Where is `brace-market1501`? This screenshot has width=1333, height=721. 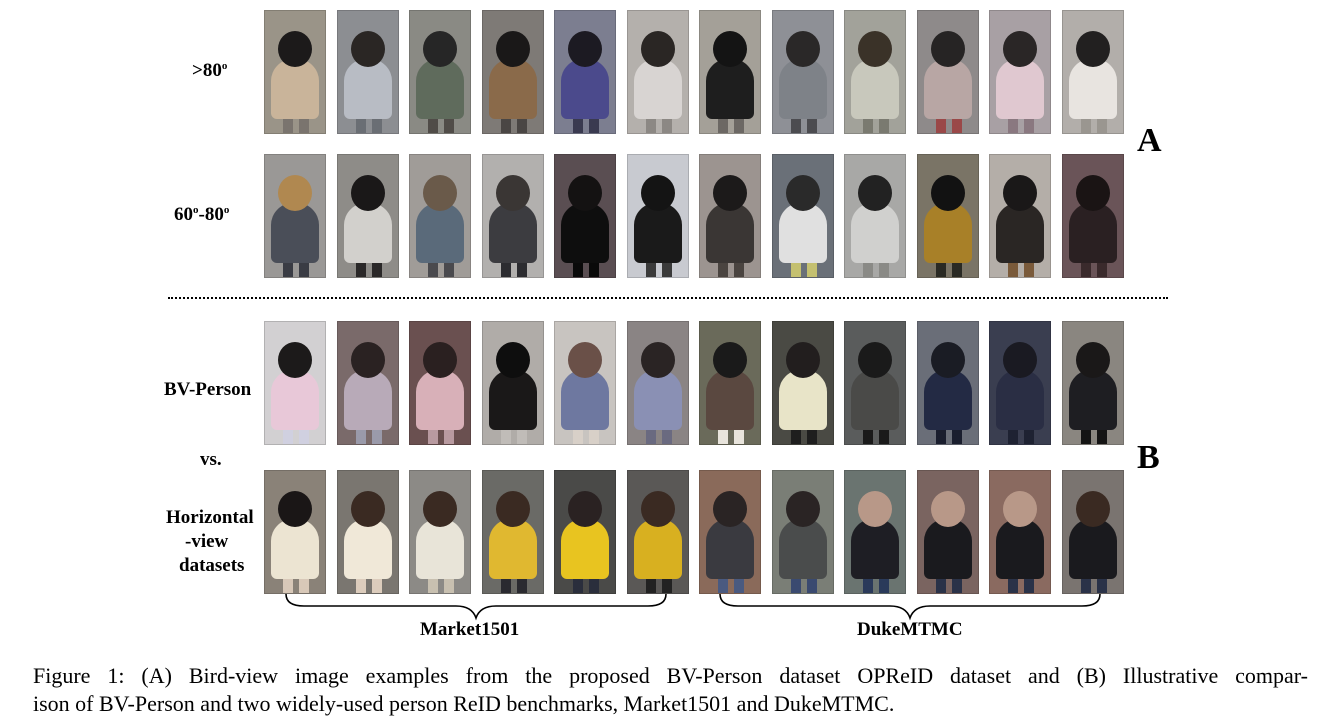 brace-market1501 is located at coordinates (476, 607).